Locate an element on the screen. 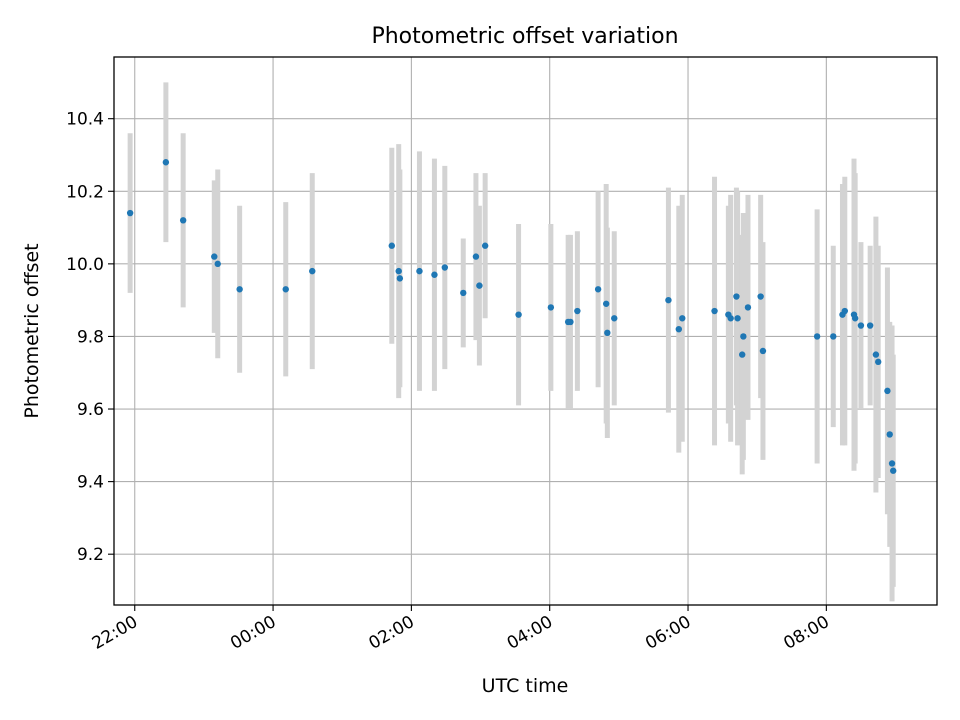  y-tick-label: 10.0 is located at coordinates (85, 265).